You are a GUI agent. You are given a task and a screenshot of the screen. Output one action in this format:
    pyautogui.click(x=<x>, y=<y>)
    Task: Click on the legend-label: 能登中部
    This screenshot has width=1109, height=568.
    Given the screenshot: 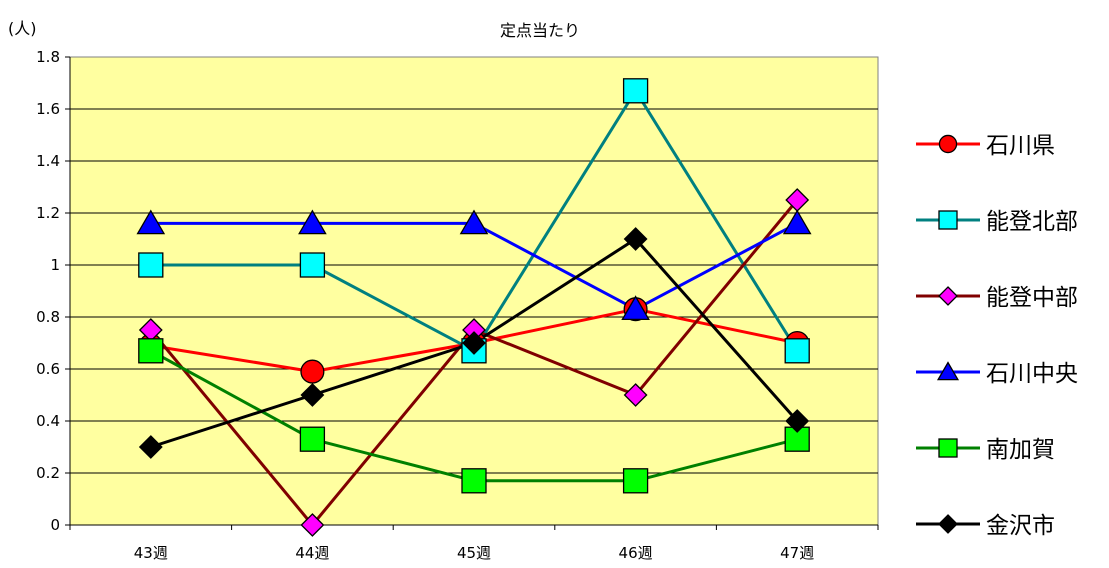 What is the action you would take?
    pyautogui.click(x=1032, y=298)
    